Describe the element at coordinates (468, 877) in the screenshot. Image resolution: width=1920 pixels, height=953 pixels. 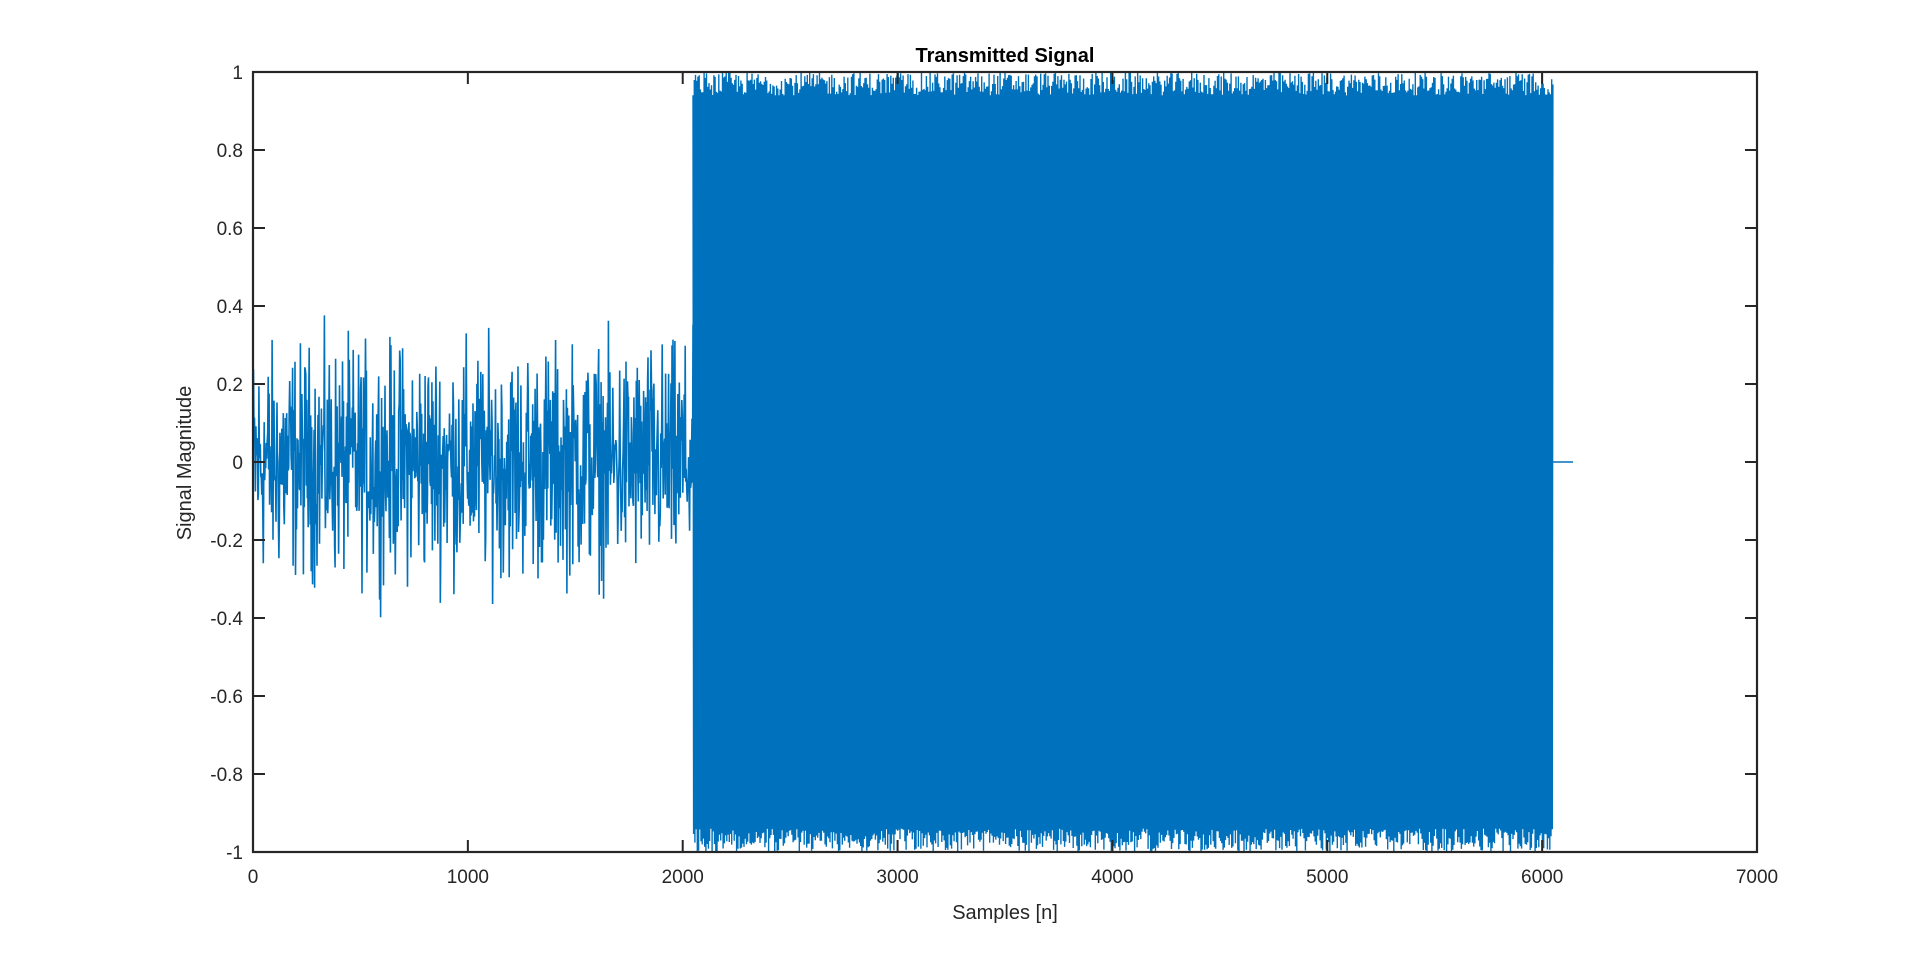
I see `x-tick-label: 1000` at that location.